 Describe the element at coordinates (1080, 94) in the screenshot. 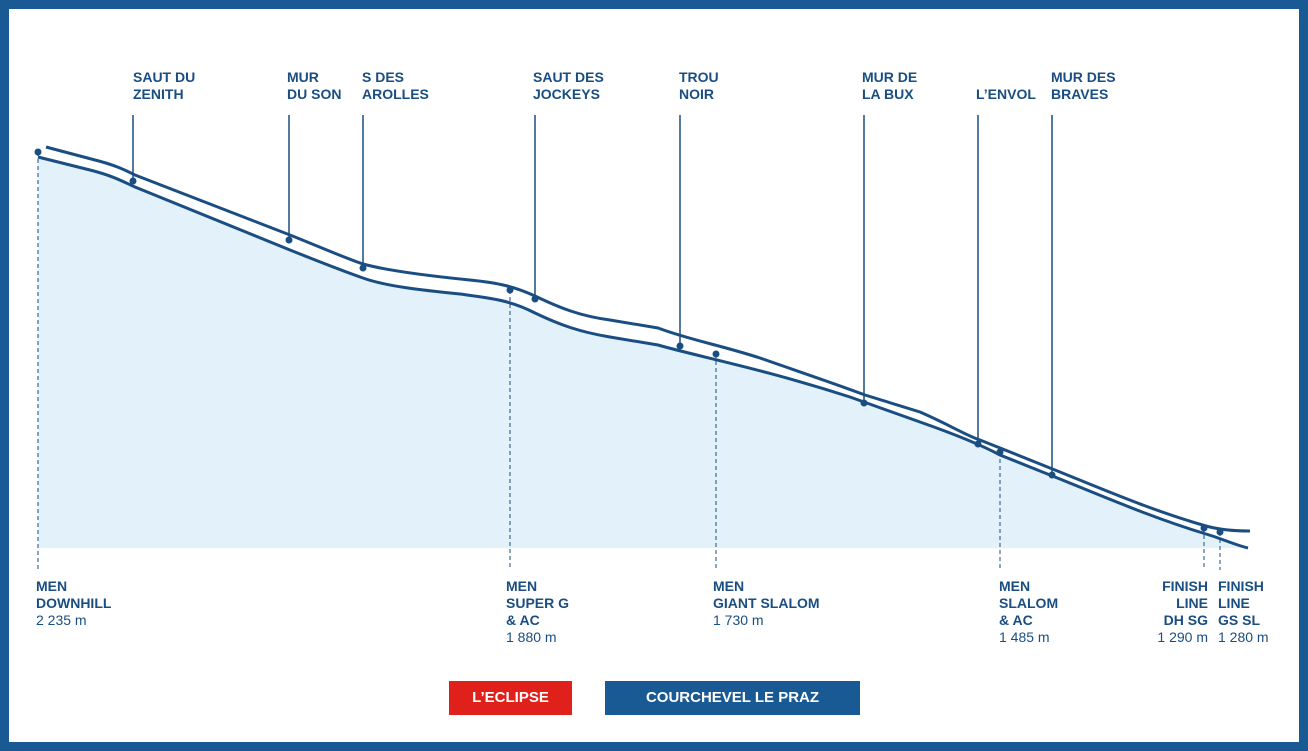

I see `feature-label-line: BRAVES` at that location.